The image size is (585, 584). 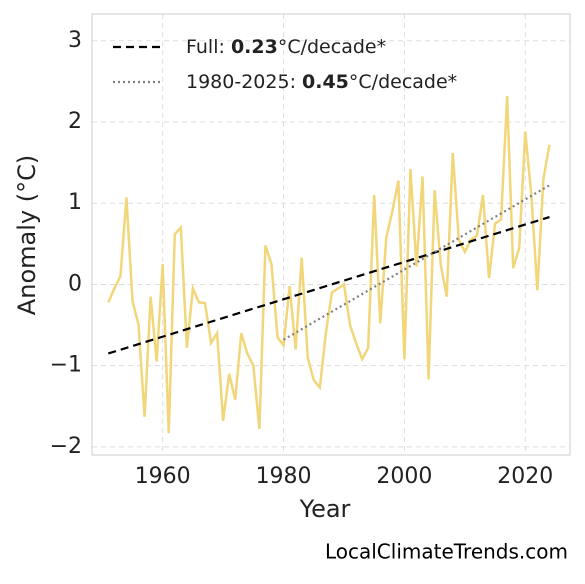 I want to click on legend-label: 1980-2025: 0.45°C/decade*, so click(x=321, y=82).